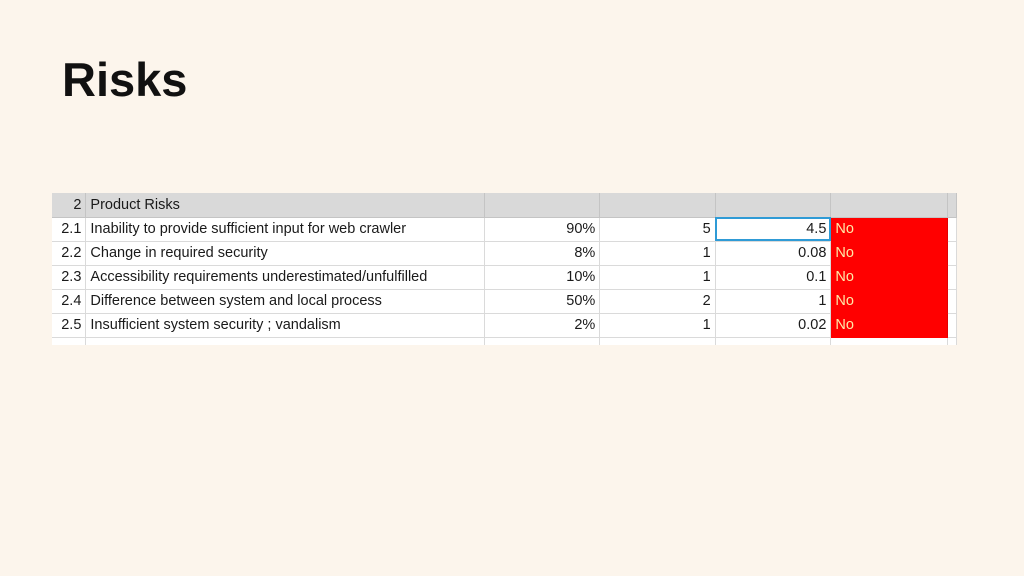 This screenshot has width=1024, height=576. I want to click on risk-score-cell: 0.08, so click(773, 253).